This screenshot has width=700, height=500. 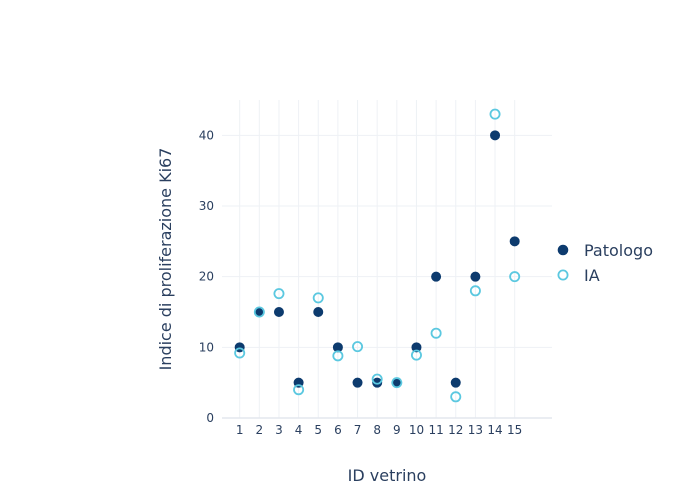 What do you see at coordinates (165, 259) in the screenshot?
I see `y-axis-title: Indice di proliferazione Ki67` at bounding box center [165, 259].